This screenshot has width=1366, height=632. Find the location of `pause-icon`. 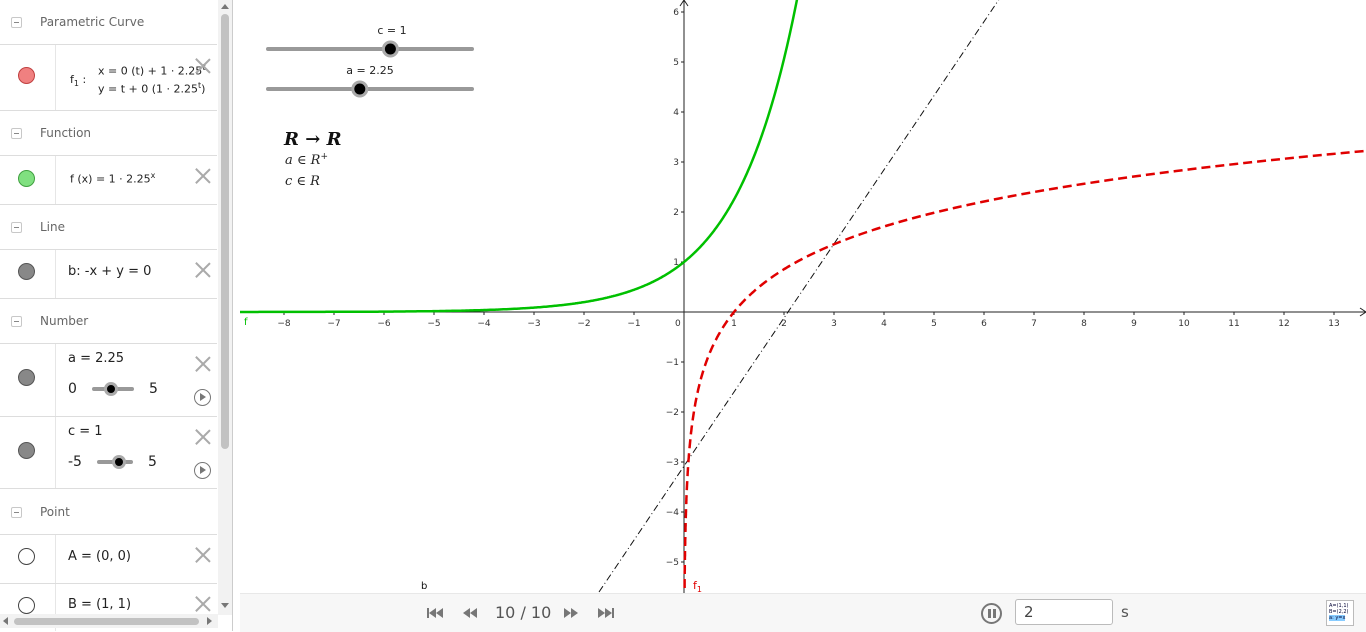

pause-icon is located at coordinates (991, 613).